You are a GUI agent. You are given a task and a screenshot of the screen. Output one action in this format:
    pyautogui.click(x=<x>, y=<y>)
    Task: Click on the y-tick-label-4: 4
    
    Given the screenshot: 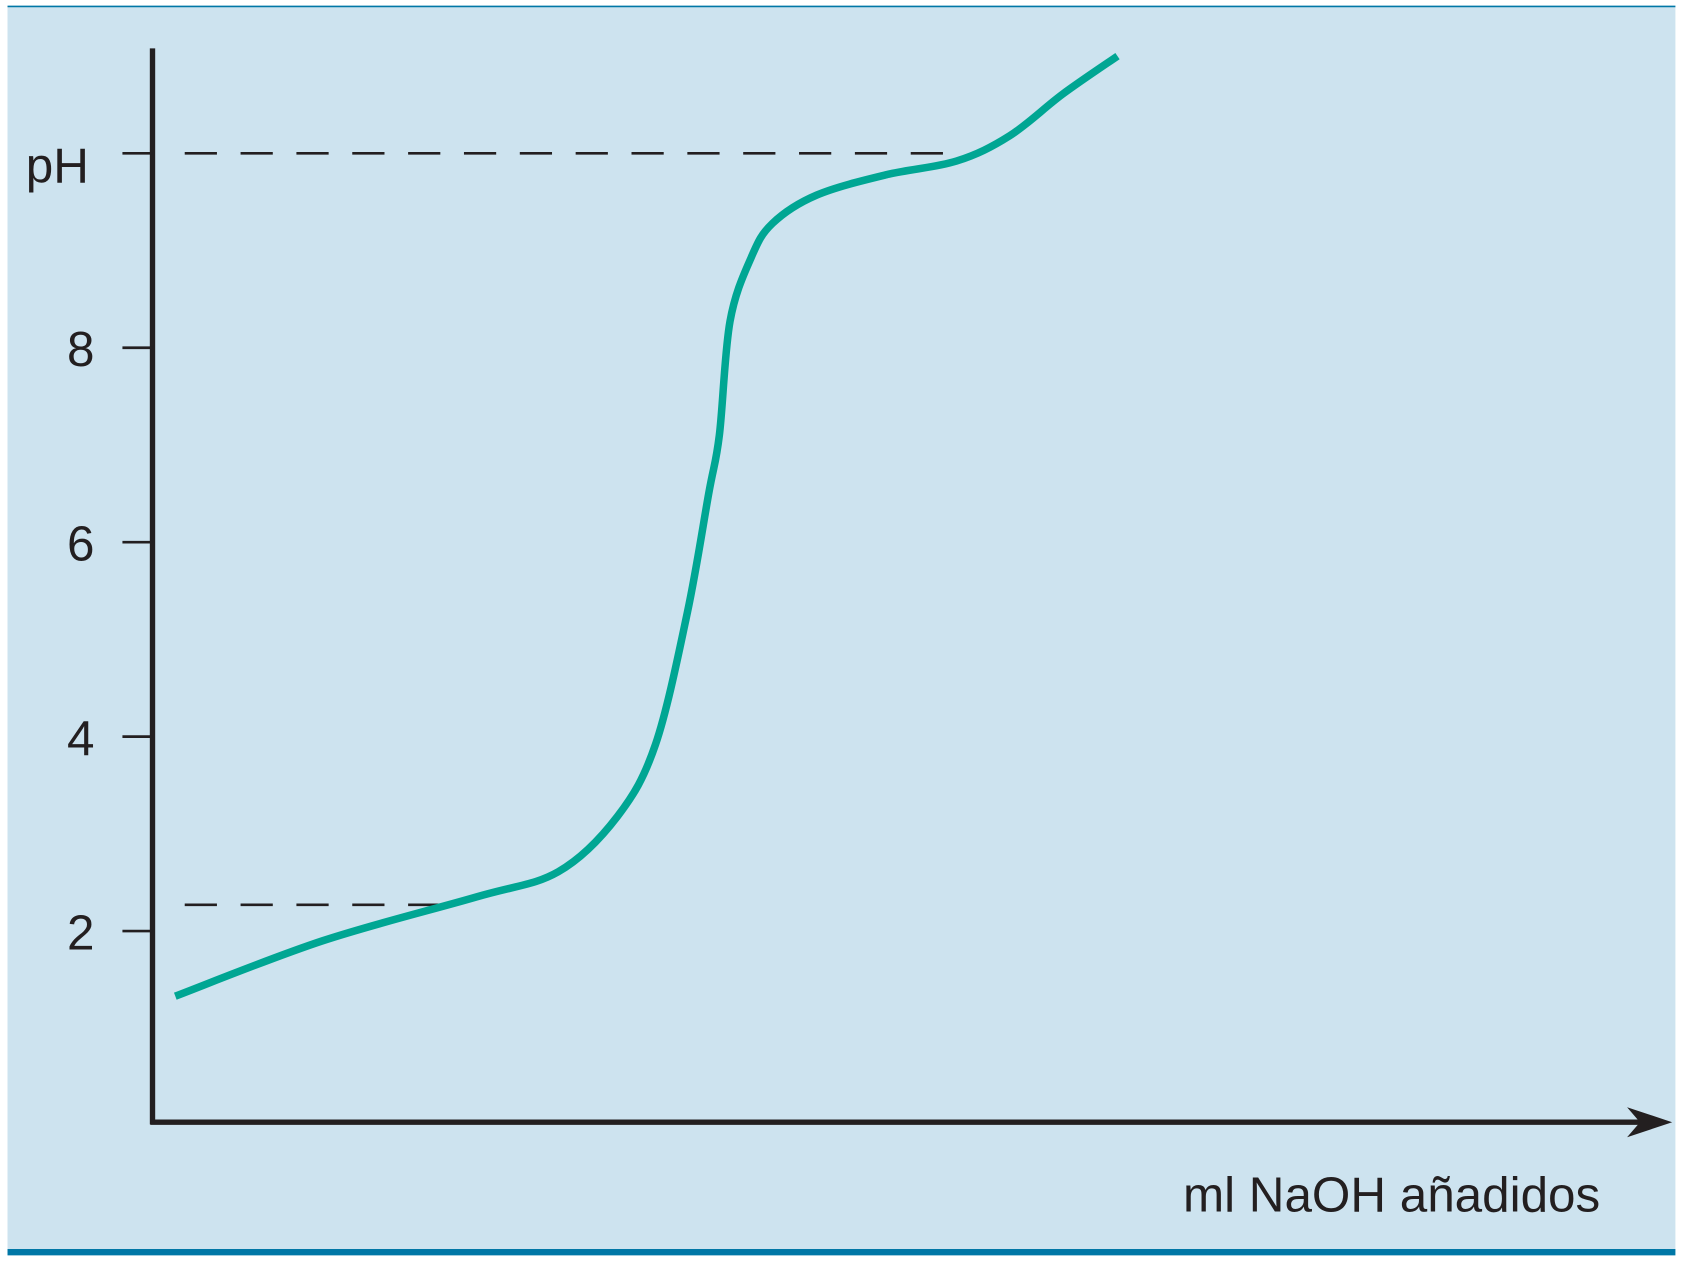 What is the action you would take?
    pyautogui.click(x=80, y=738)
    